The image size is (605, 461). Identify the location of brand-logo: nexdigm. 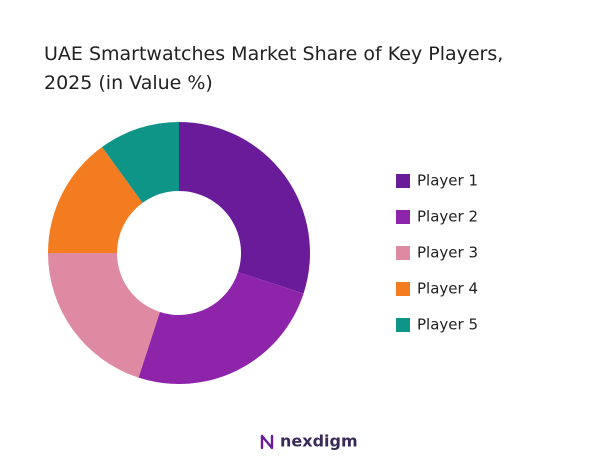
(309, 441).